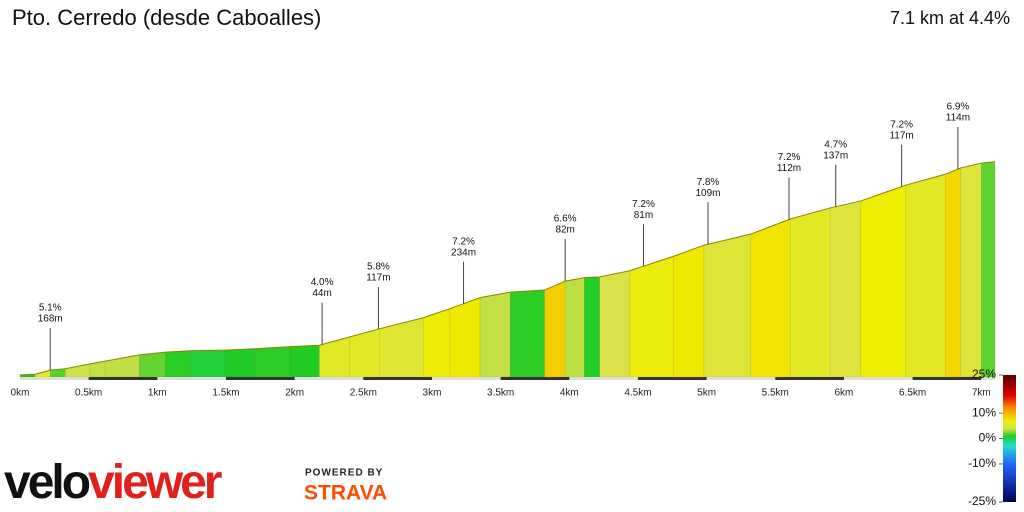  I want to click on x-tick-label: 5km, so click(706, 393).